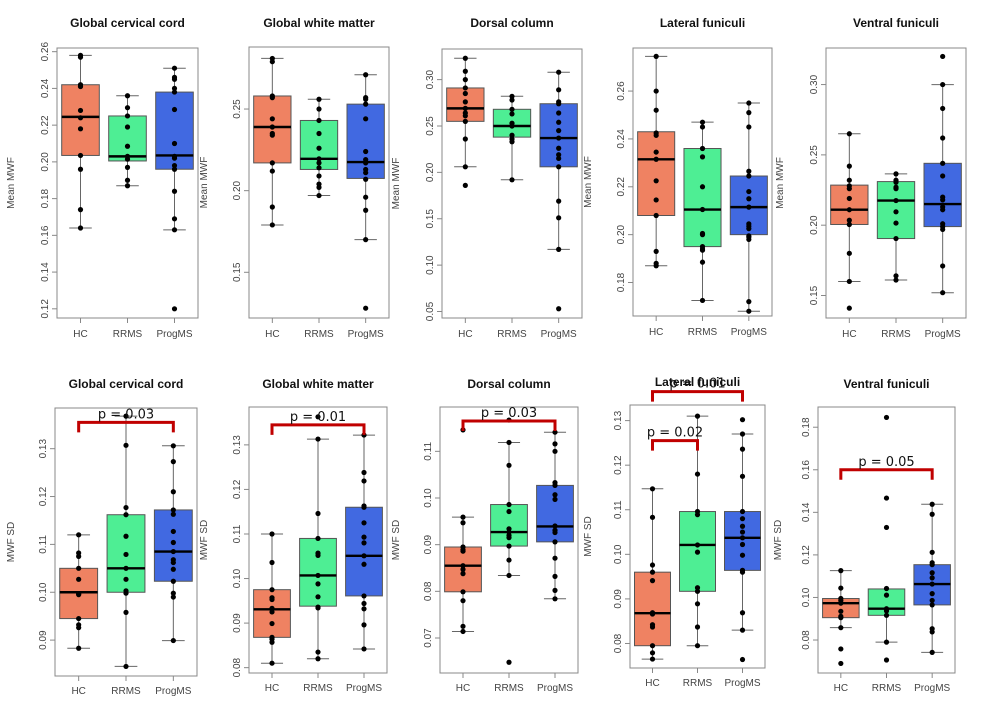  I want to click on box-progms, so click(364, 542).